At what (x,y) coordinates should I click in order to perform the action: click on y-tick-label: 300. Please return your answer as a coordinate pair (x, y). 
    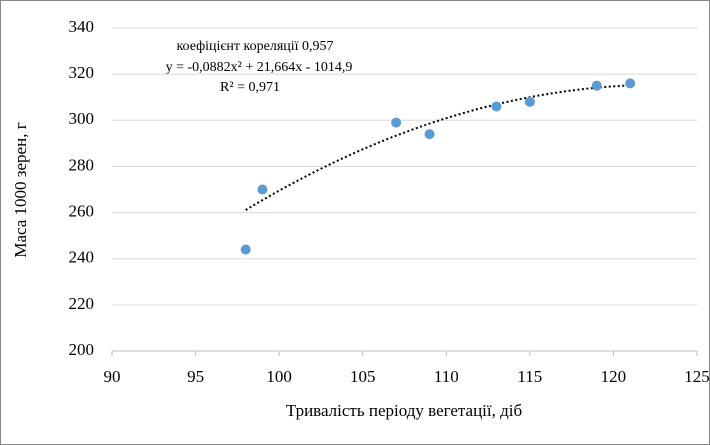
    Looking at the image, I should click on (82, 118).